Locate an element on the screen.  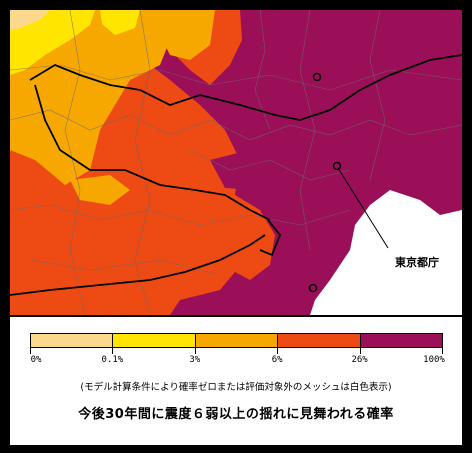
band-3-6-north-area is located at coordinates (182, 35).